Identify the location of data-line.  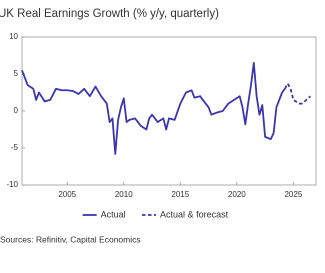
(297, 93).